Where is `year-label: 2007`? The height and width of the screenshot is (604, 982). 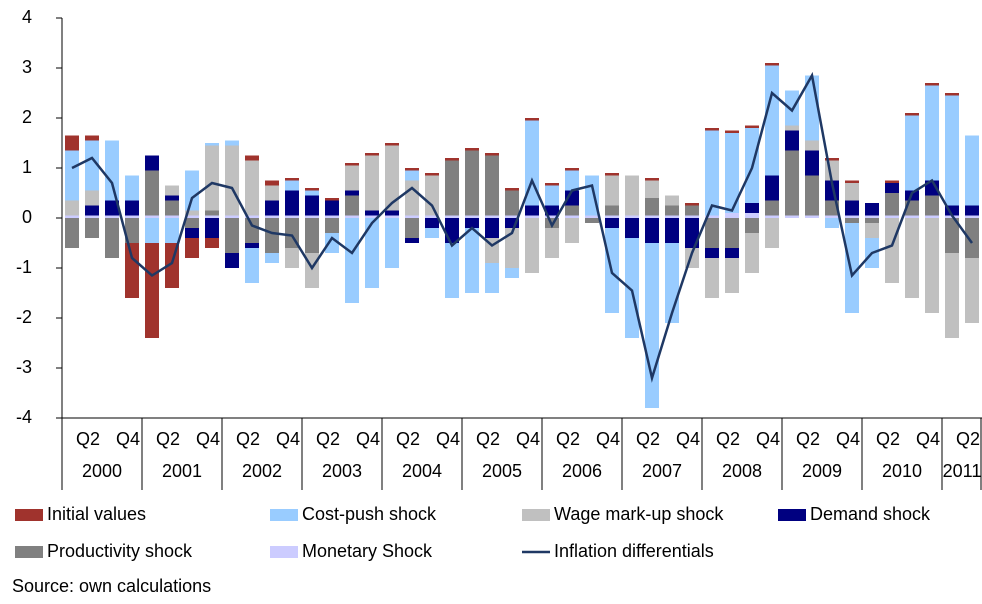
year-label: 2007 is located at coordinates (662, 471).